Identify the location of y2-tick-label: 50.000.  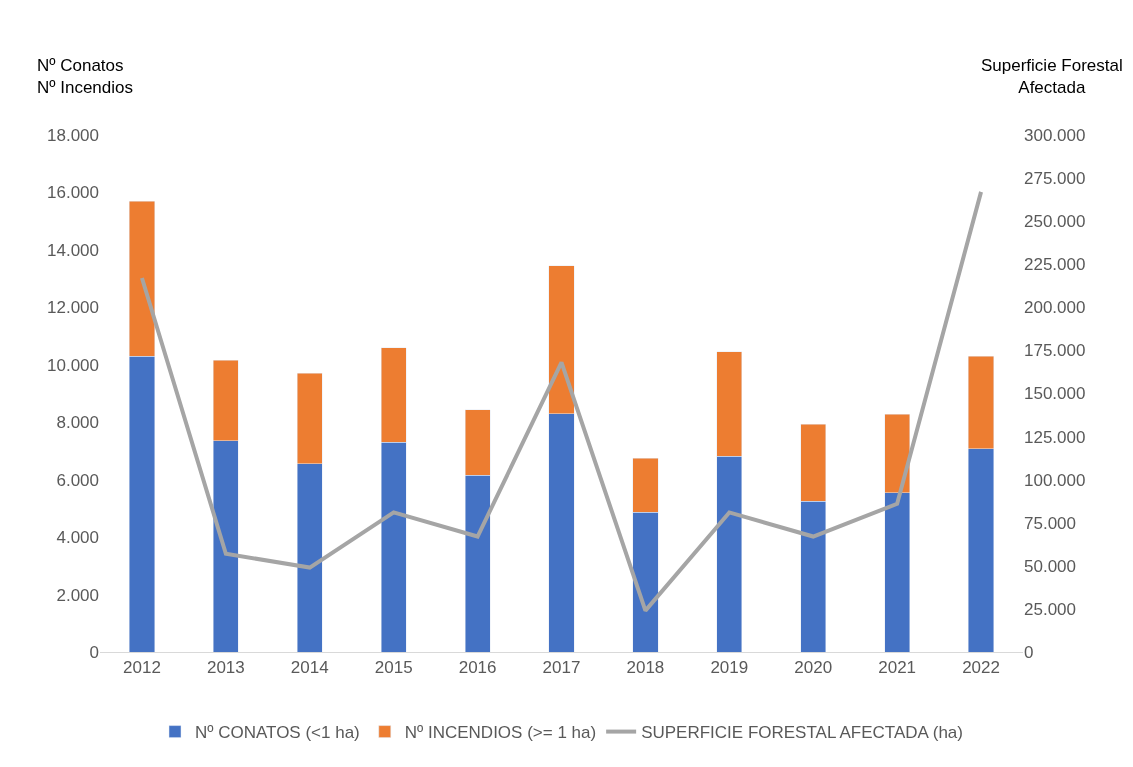
(1050, 566).